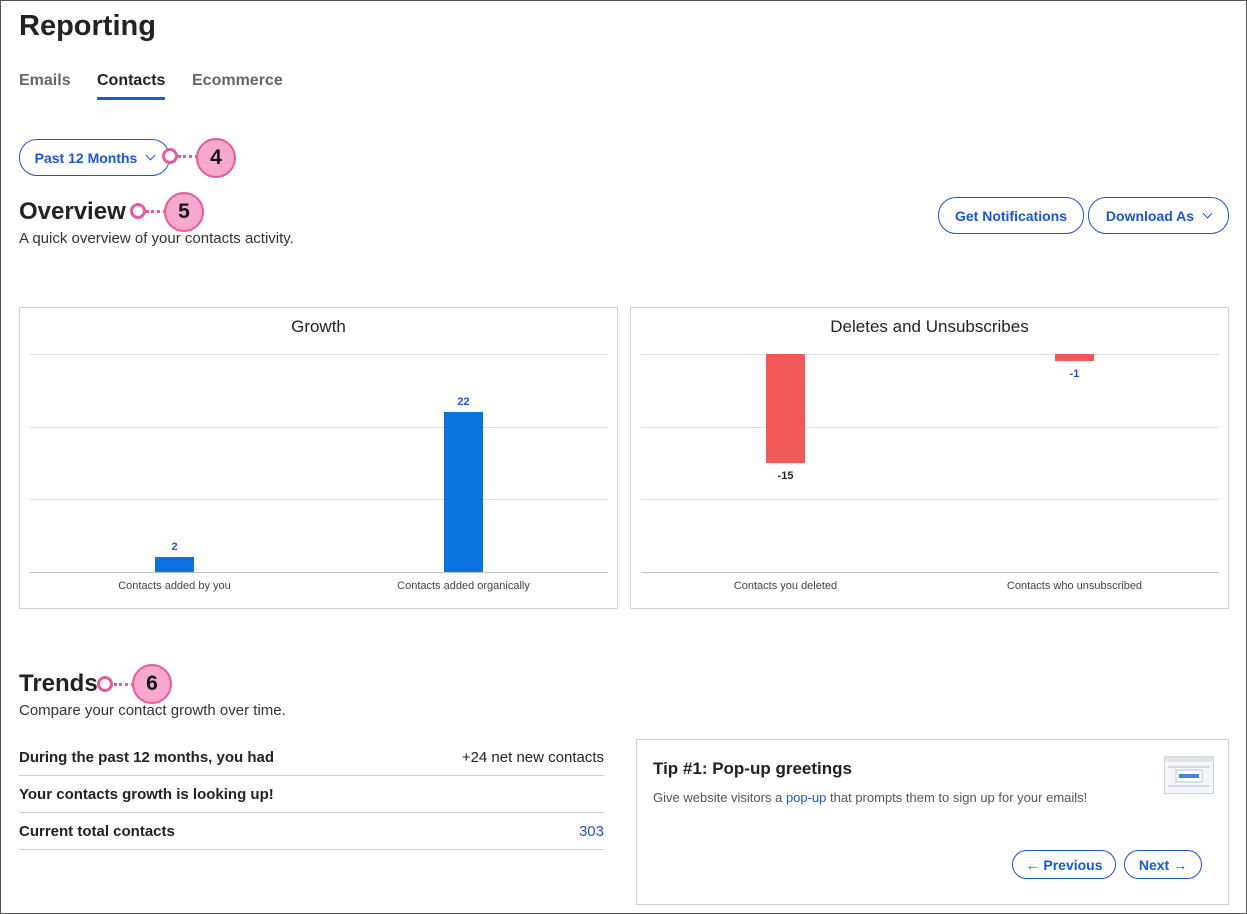  Describe the element at coordinates (806, 797) in the screenshot. I see `popup-link: pop-up` at that location.